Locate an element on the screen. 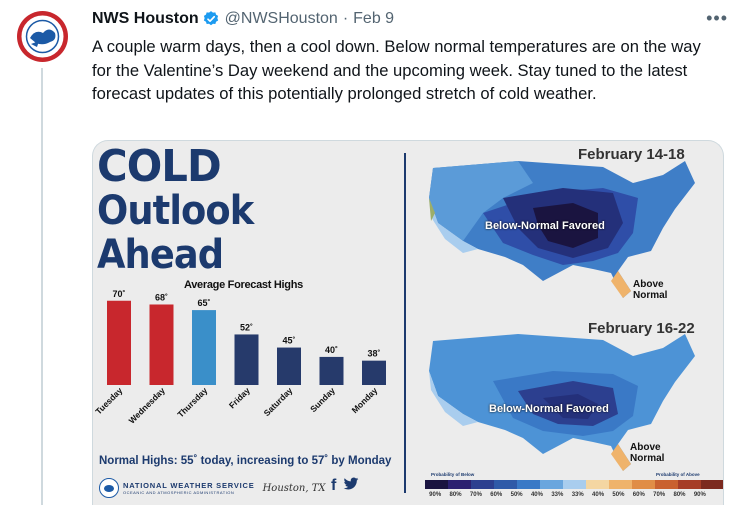  verified-badge-icon is located at coordinates (211, 19).